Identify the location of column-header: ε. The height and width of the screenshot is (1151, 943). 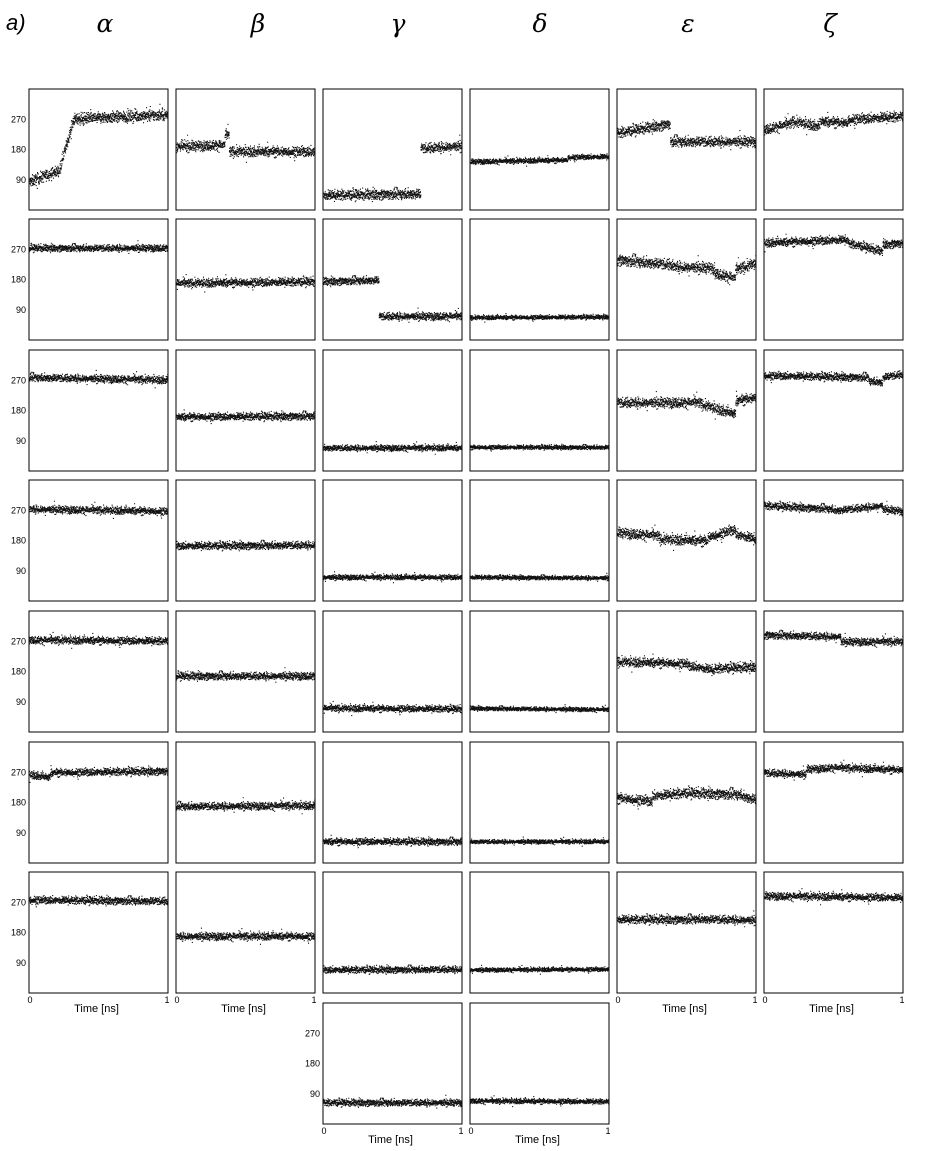
(687, 23).